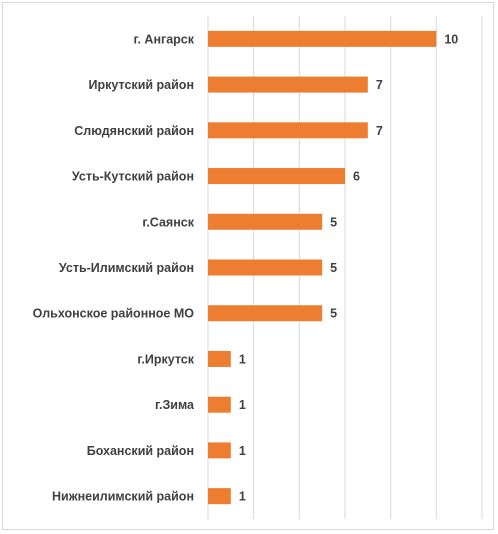 The height and width of the screenshot is (534, 498). Describe the element at coordinates (164, 39) in the screenshot. I see `category-label: г. Ангарск` at that location.